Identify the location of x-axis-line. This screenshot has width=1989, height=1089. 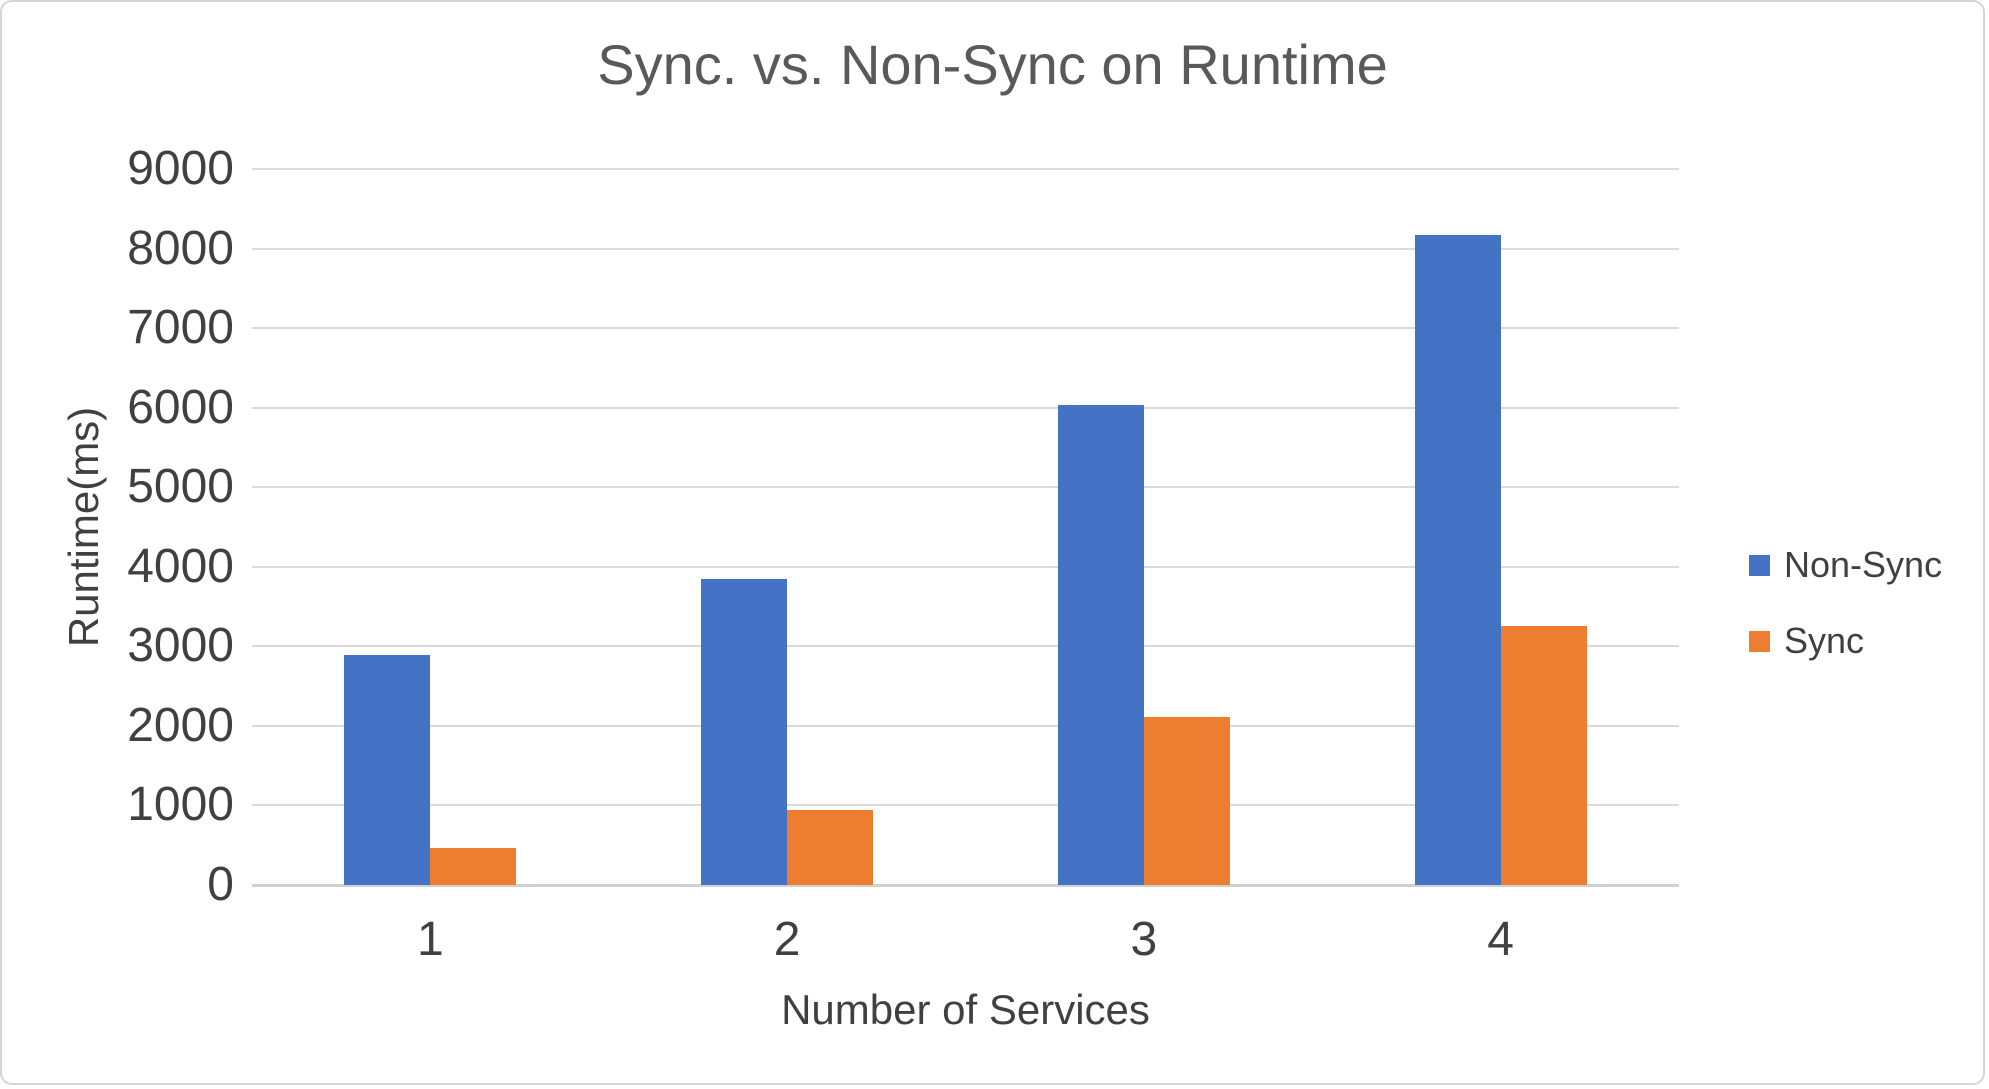
(965, 885).